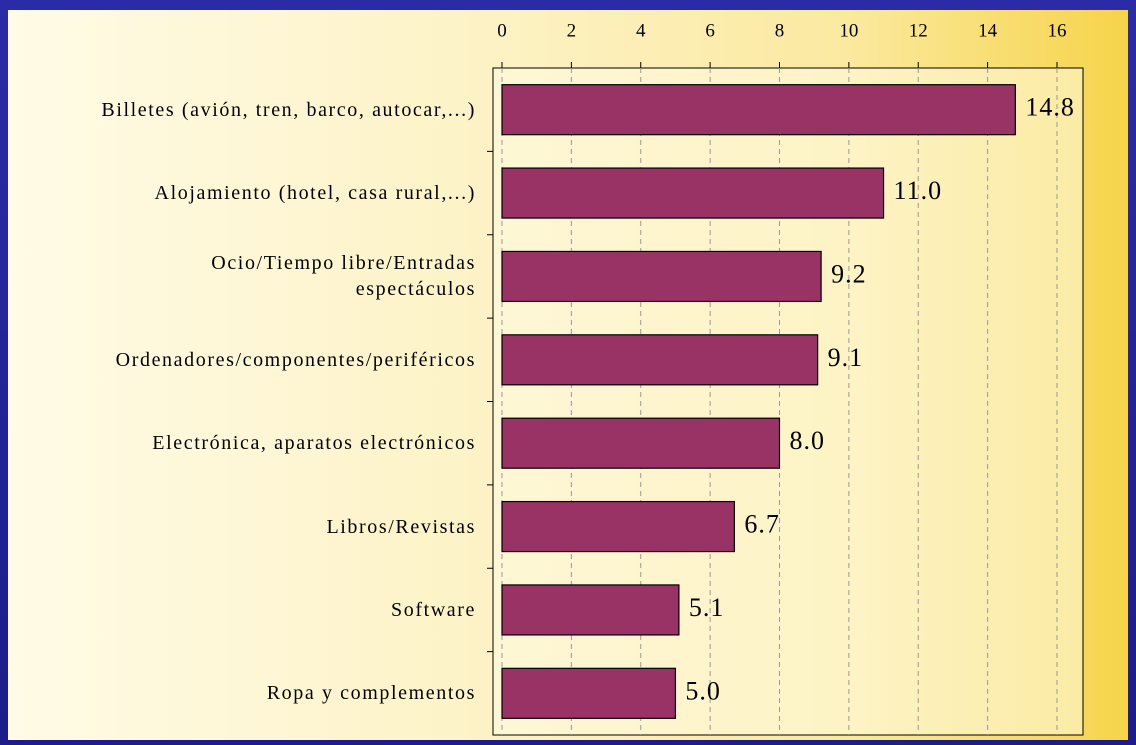 The image size is (1136, 745). What do you see at coordinates (1050, 107) in the screenshot?
I see `value-label: 14.8` at bounding box center [1050, 107].